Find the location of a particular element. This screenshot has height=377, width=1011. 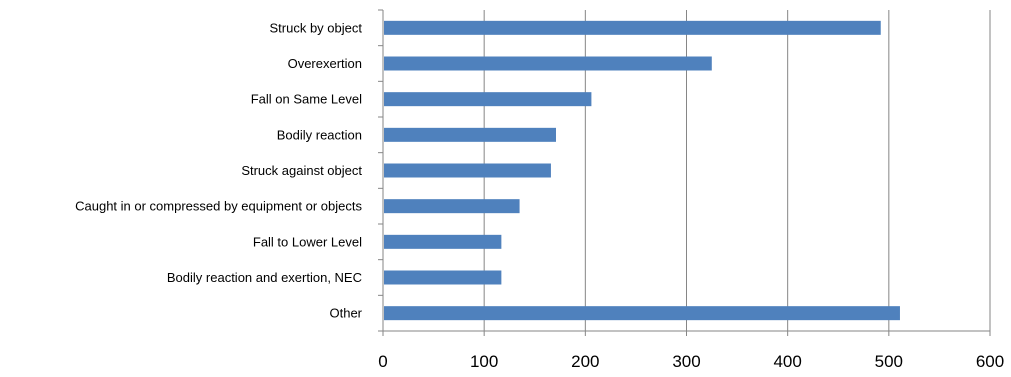

x-tick-label: 100 is located at coordinates (484, 361).